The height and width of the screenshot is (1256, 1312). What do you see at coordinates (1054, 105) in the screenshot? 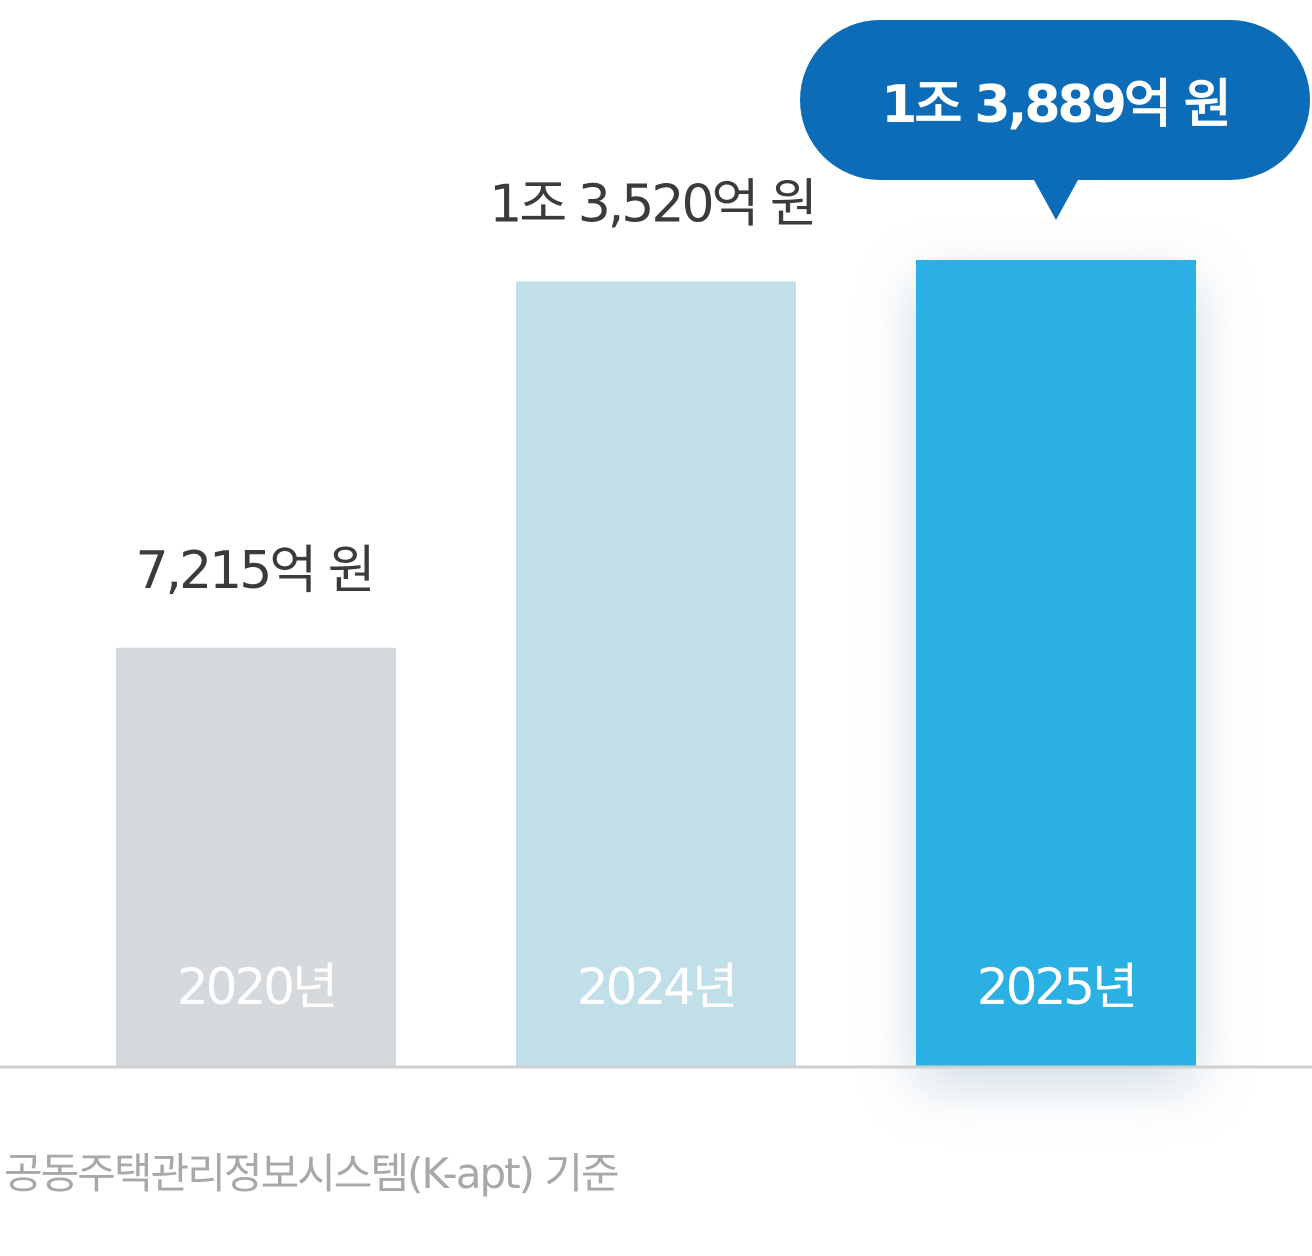
I see `callout-value-label: 1조 3,889억 원` at bounding box center [1054, 105].